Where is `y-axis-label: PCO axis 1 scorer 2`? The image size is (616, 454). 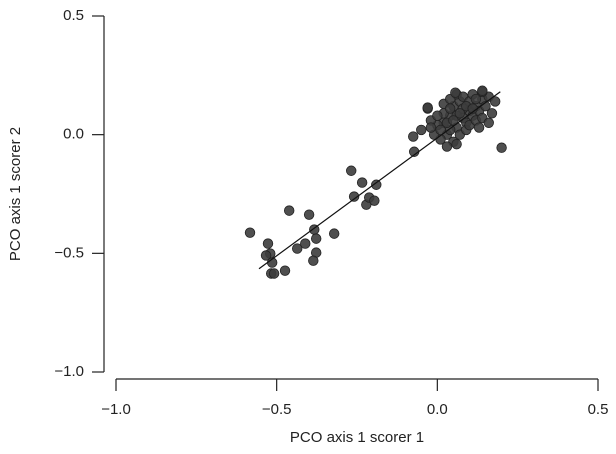
y-axis-label: PCO axis 1 scorer 2 is located at coordinates (15, 194).